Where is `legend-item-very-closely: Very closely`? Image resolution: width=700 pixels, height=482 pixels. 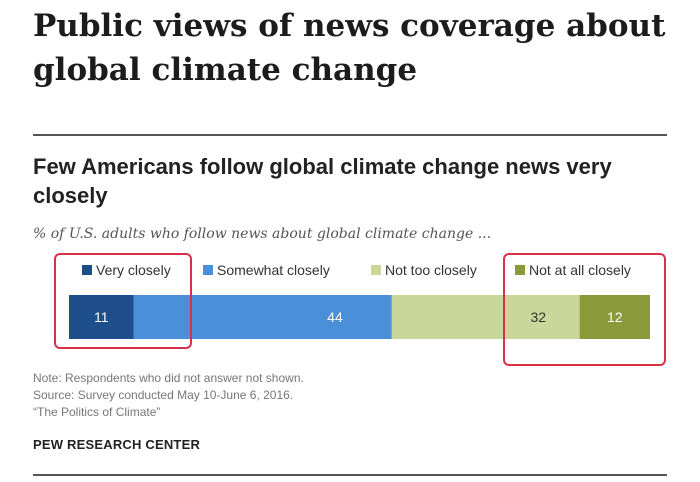 legend-item-very-closely: Very closely is located at coordinates (126, 270).